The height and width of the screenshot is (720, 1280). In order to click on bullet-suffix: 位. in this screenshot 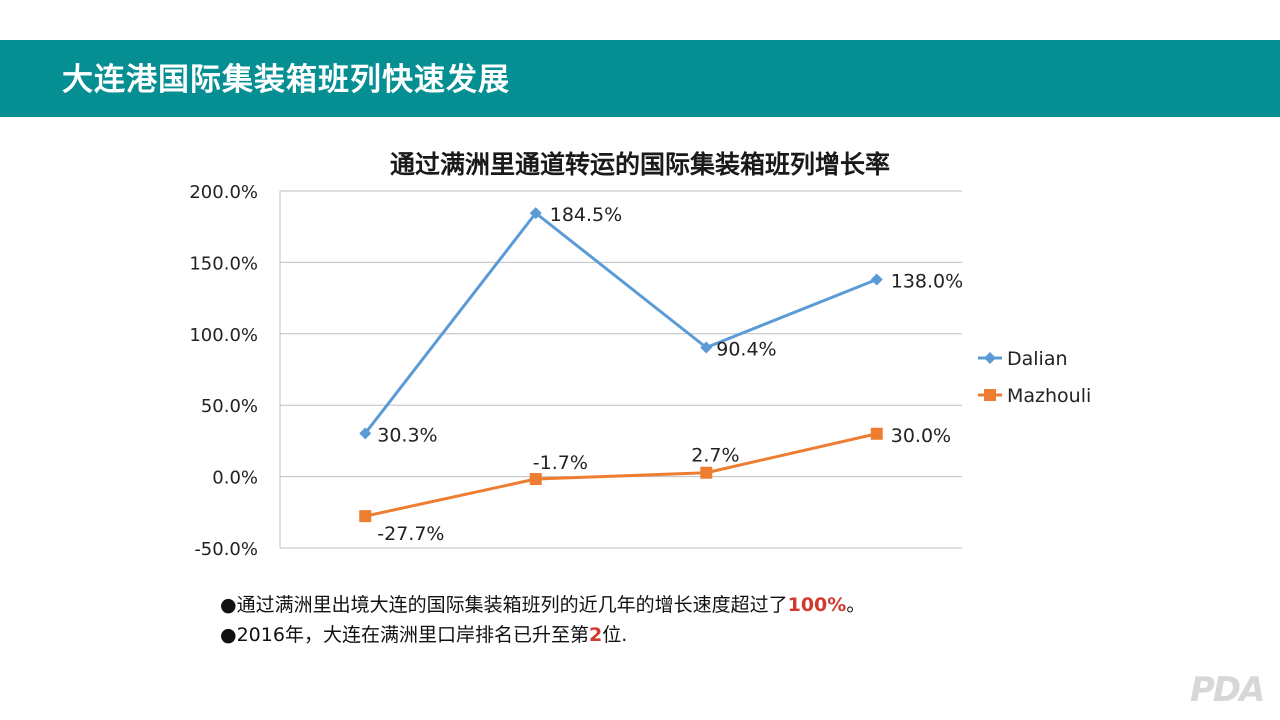, I will do `click(615, 635)`.